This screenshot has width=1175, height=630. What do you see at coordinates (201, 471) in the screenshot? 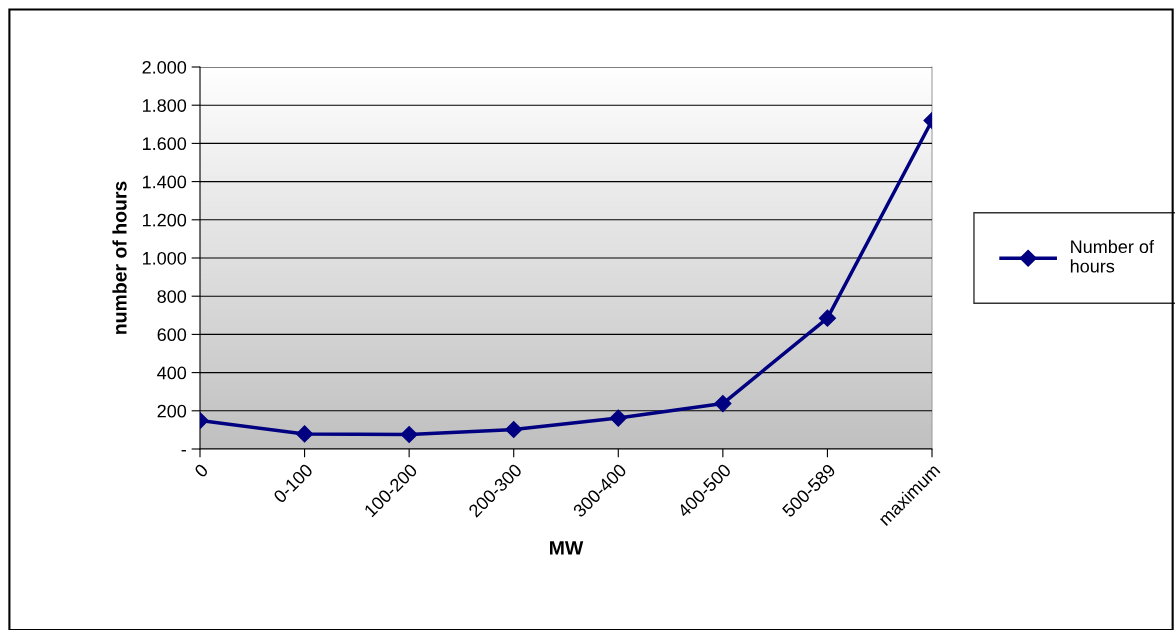
I see `x-tick-label: 0` at bounding box center [201, 471].